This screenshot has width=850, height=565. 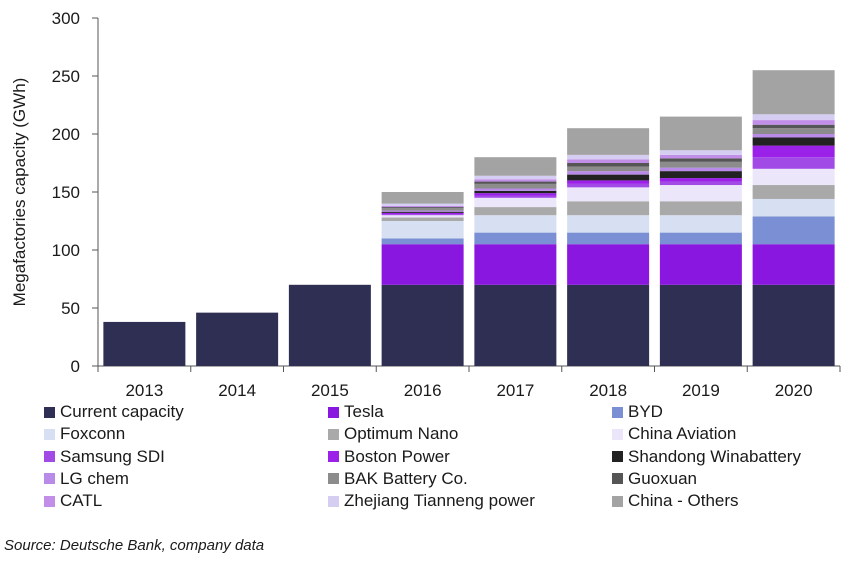 What do you see at coordinates (66, 18) in the screenshot?
I see `y-tick-label: 300` at bounding box center [66, 18].